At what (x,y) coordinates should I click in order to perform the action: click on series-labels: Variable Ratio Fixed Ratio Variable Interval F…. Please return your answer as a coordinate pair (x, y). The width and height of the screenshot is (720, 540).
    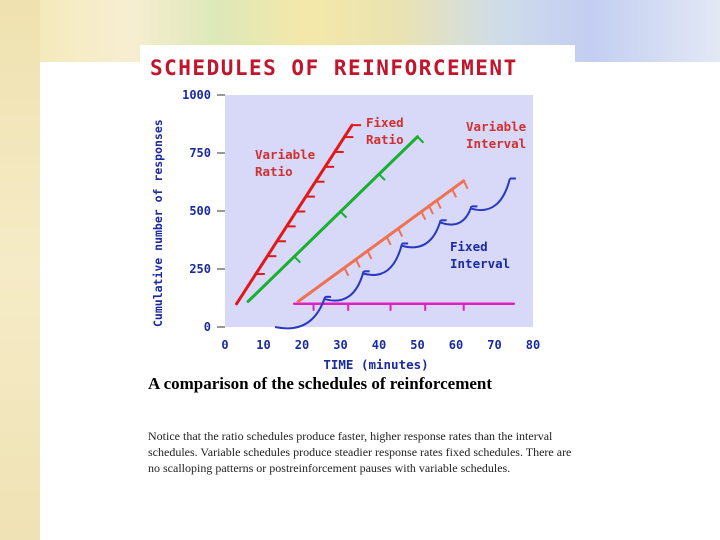
    Looking at the image, I should click on (391, 193).